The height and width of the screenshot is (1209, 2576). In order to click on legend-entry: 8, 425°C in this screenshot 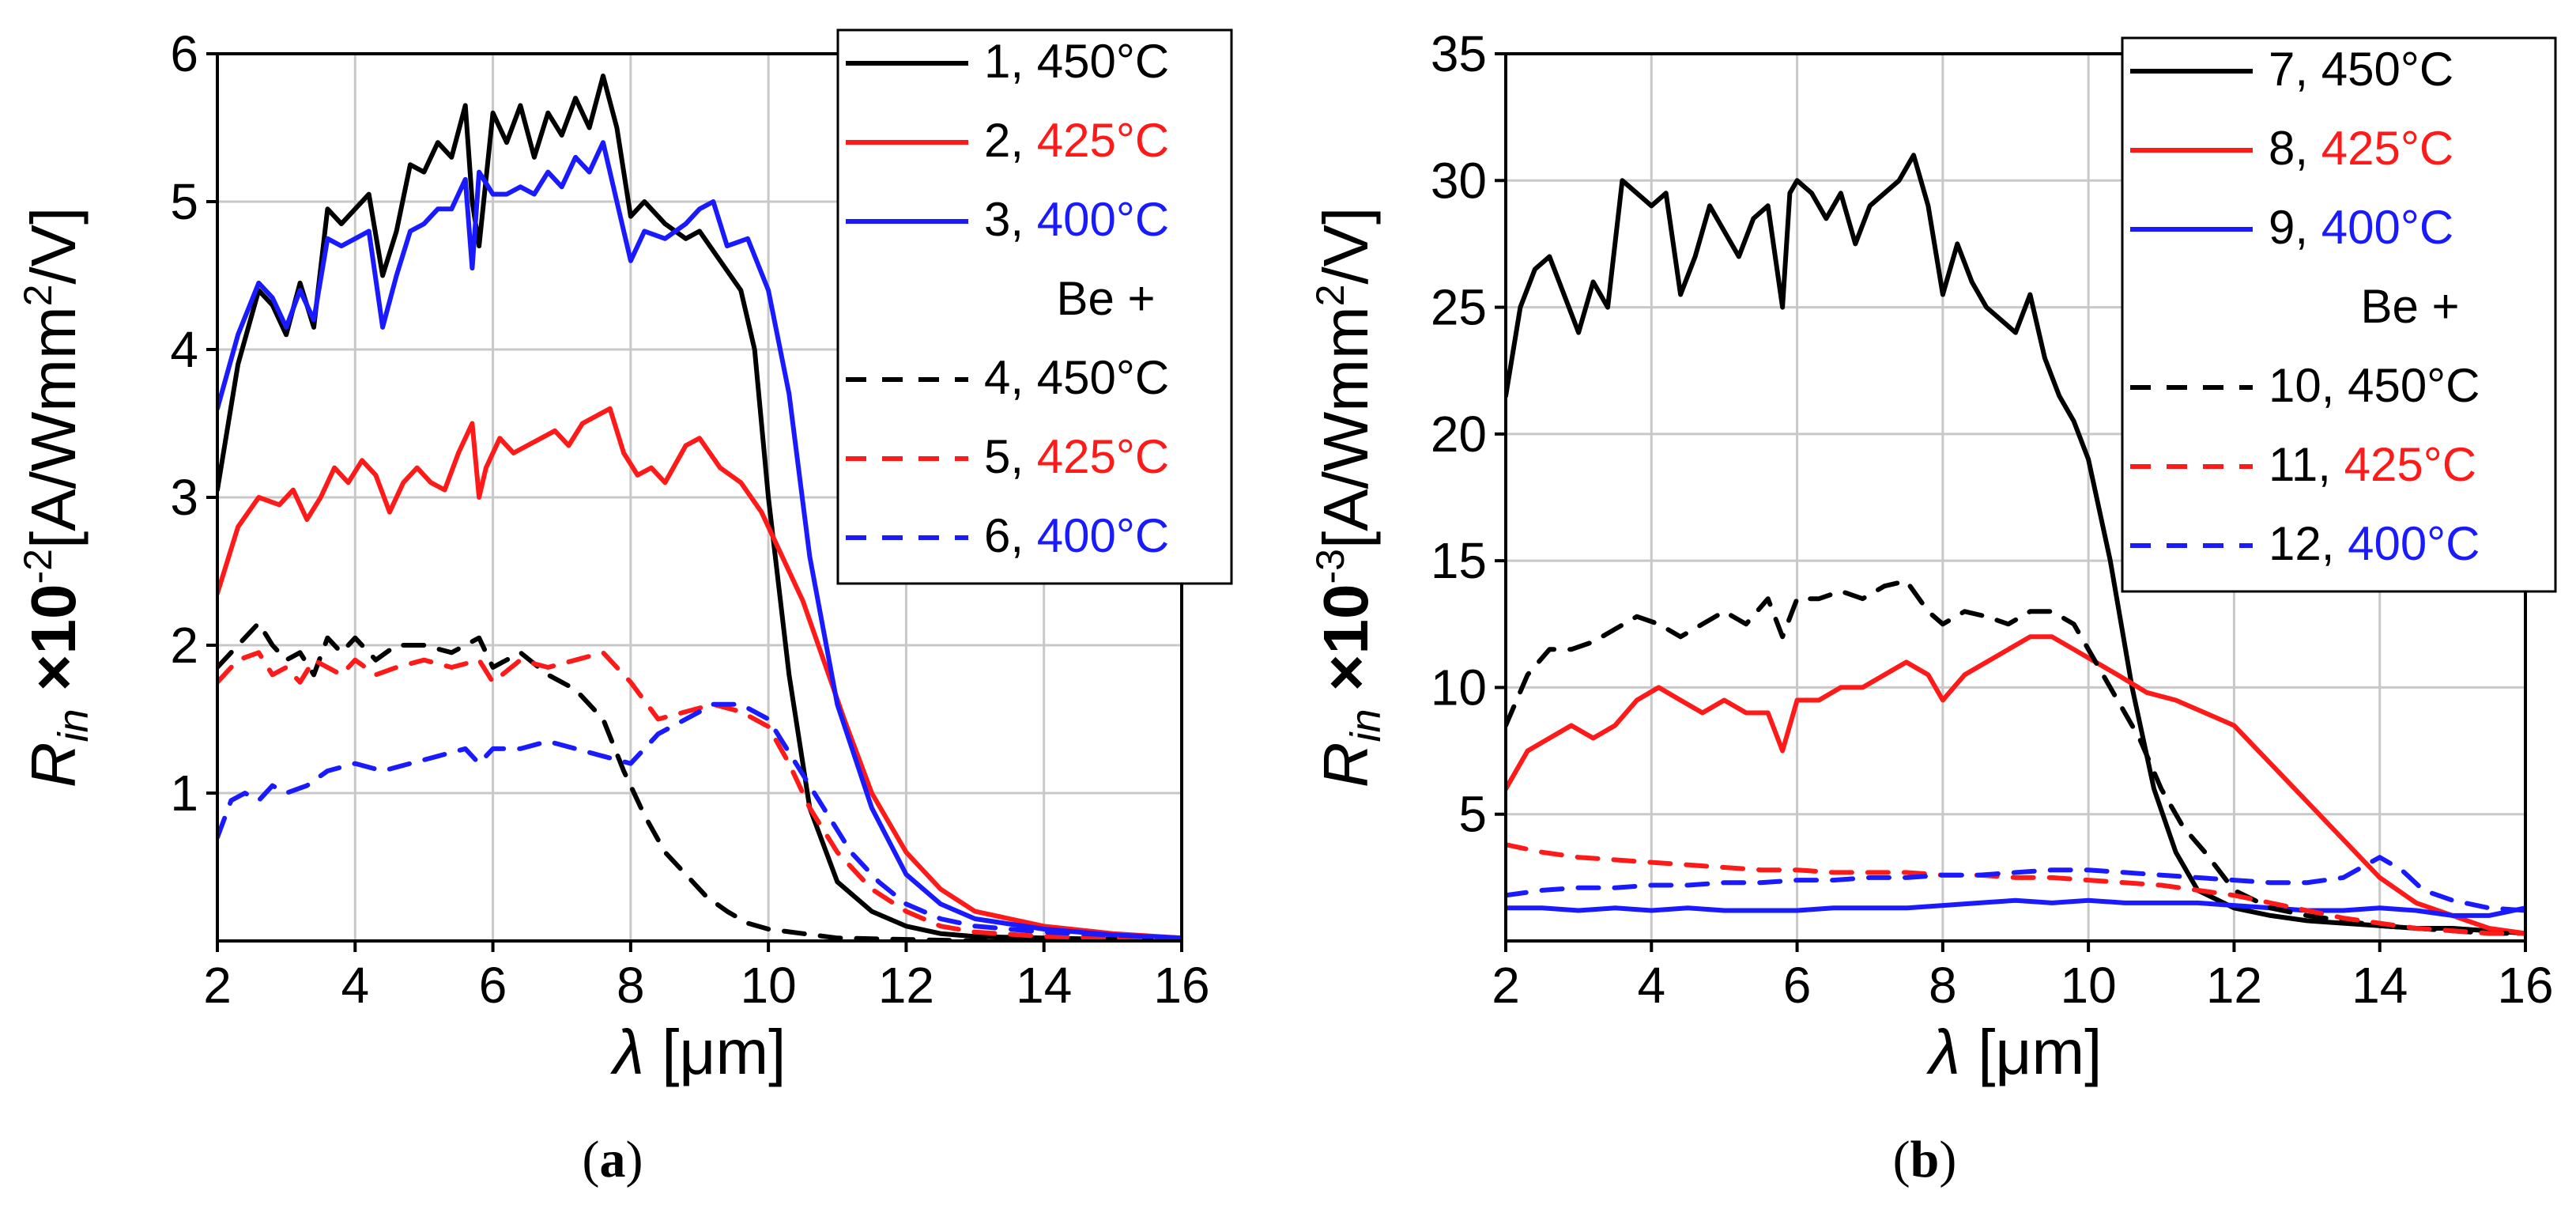, I will do `click(2361, 148)`.